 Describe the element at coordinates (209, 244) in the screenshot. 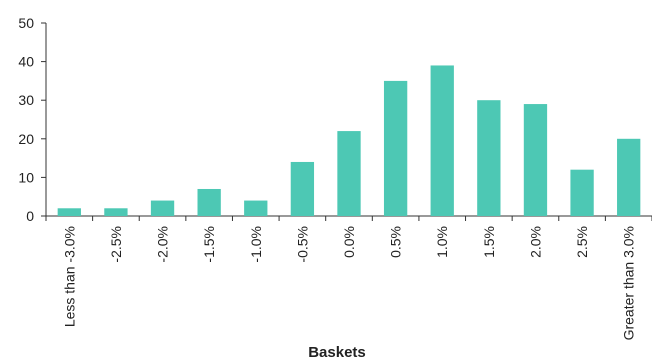

I see `x-tick-label: -1.5%` at that location.